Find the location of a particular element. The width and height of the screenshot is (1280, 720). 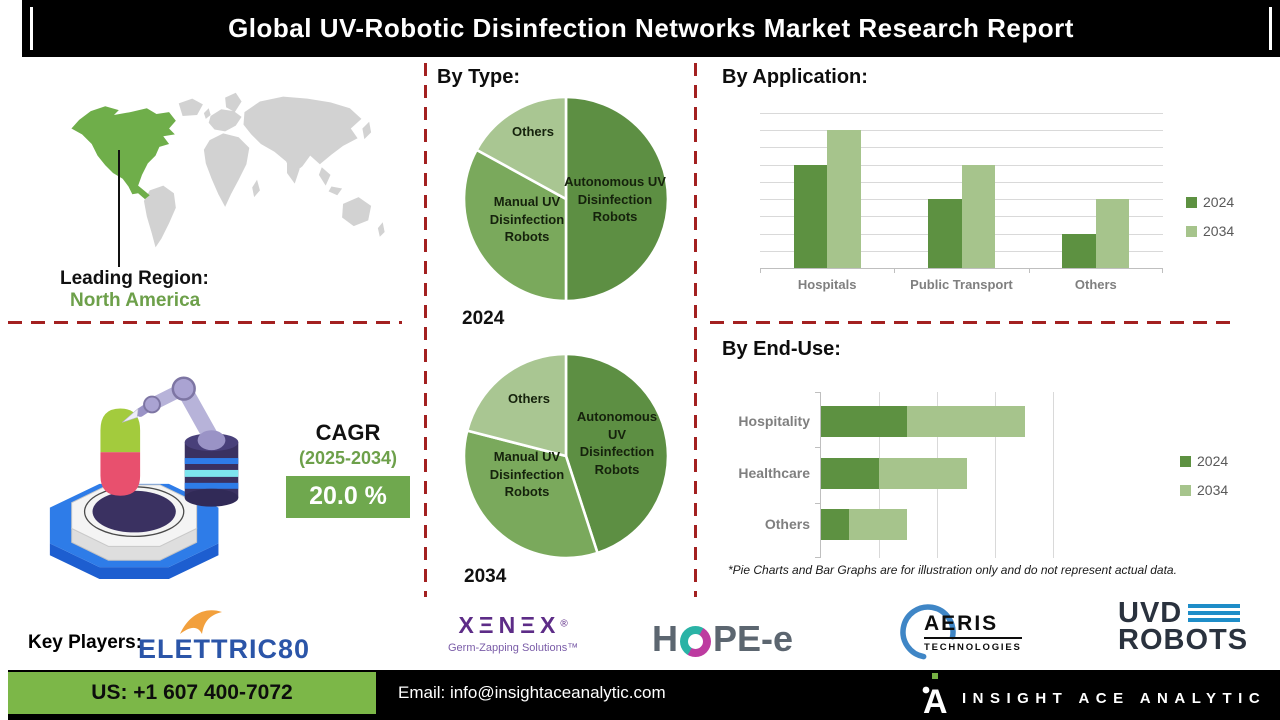

legend-label-2024: 2024 is located at coordinates (1219, 202).